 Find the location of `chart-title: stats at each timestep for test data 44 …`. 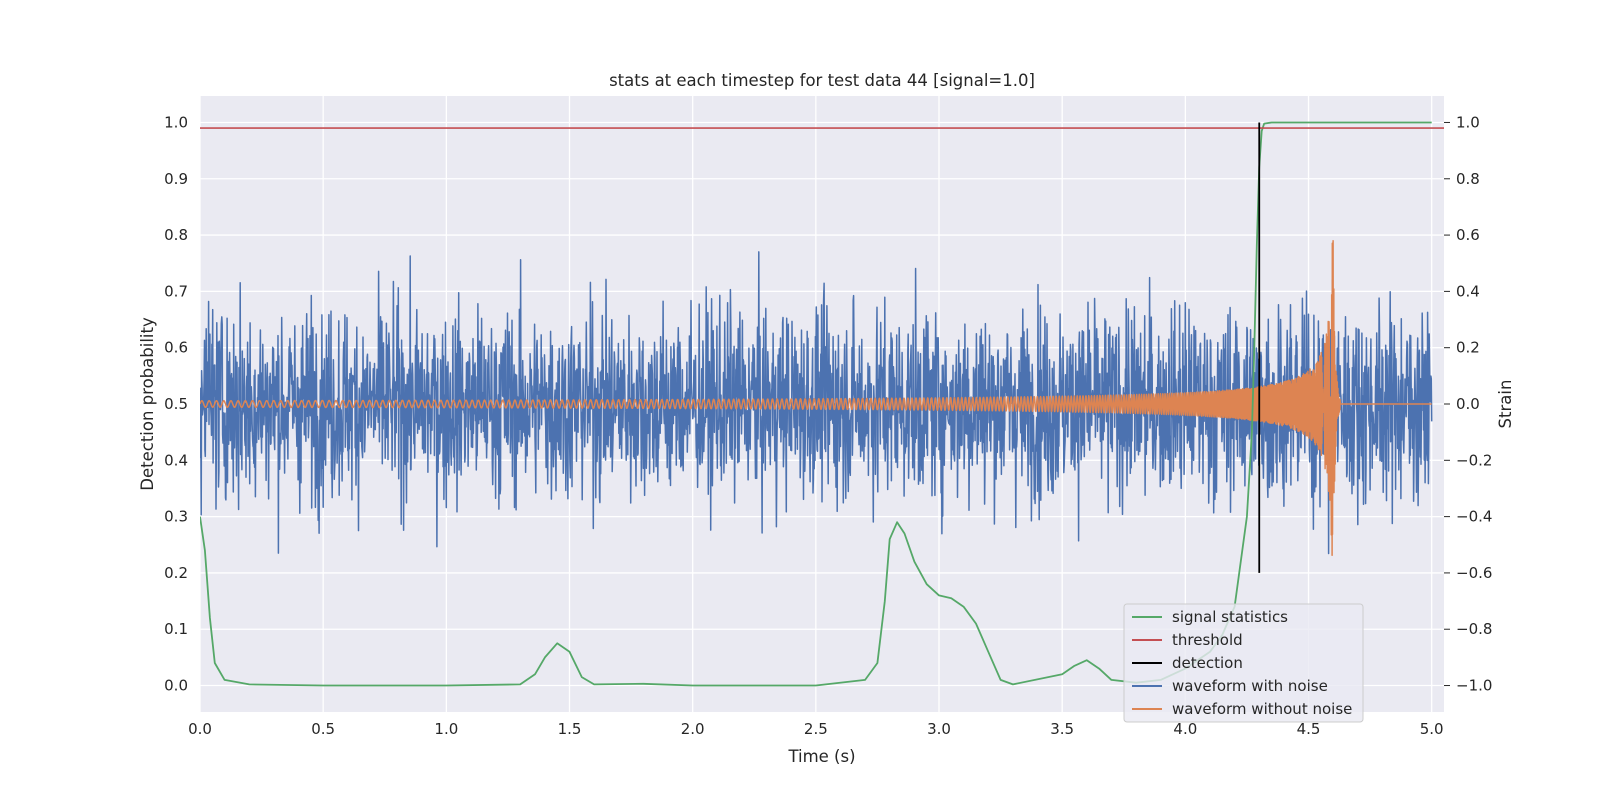

chart-title: stats at each timestep for test data 44 … is located at coordinates (822, 80).